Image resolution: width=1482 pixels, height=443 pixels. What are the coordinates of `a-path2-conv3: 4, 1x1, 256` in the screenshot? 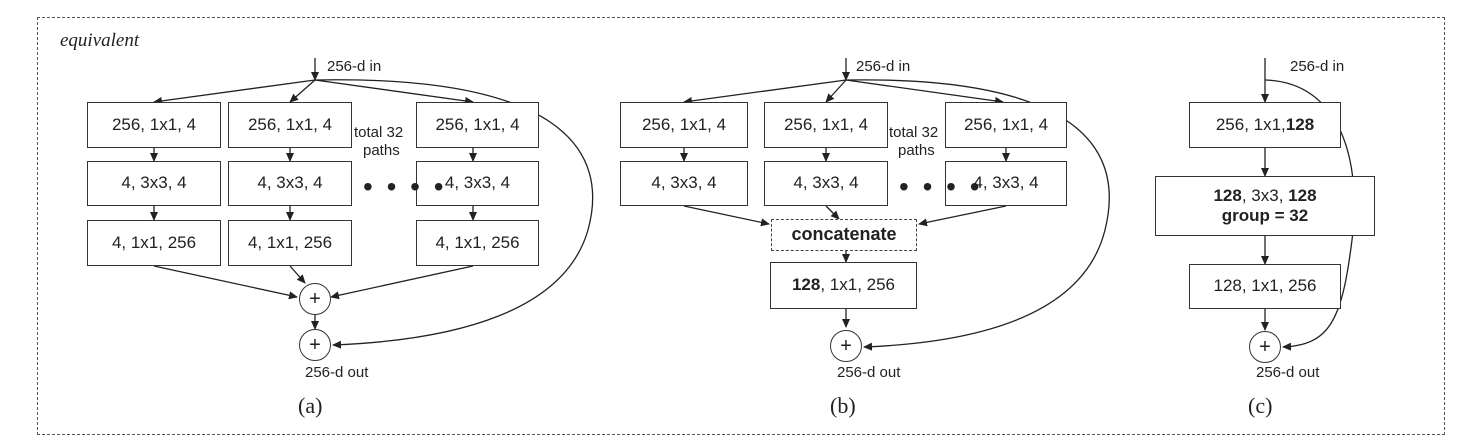 It's located at (290, 243).